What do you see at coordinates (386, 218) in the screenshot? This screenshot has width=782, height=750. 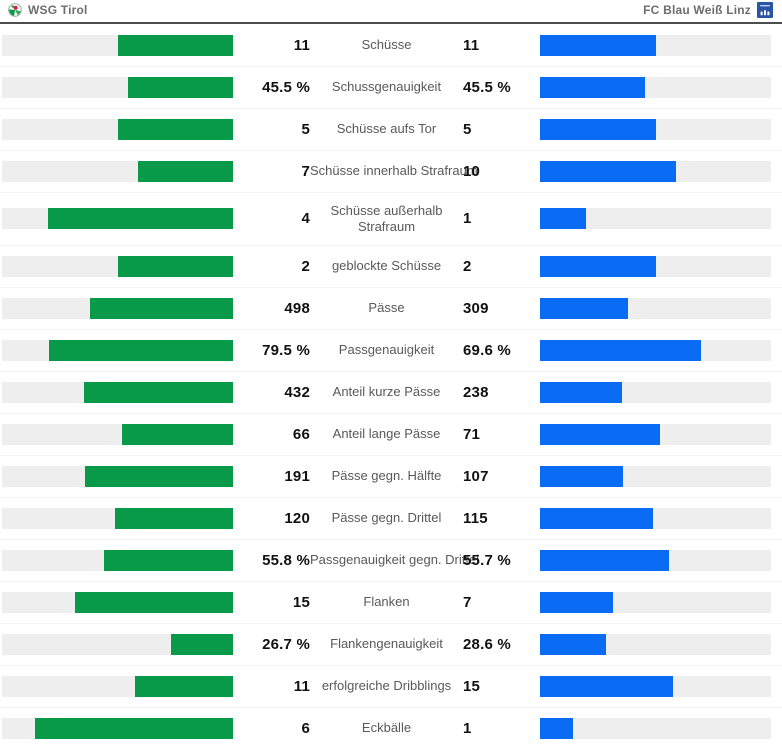 I see `stat-label: Schüsse außerhalb Strafraum` at bounding box center [386, 218].